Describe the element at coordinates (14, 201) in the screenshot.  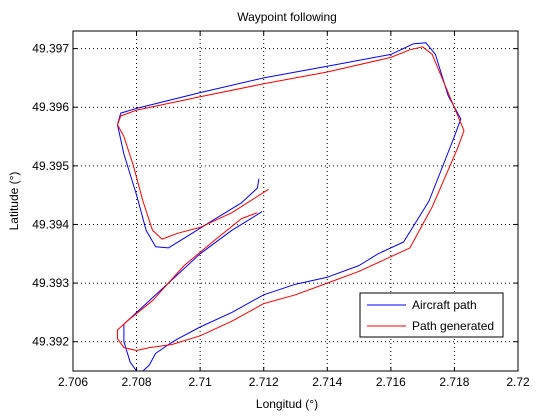
I see `y-axis-label: Latitude (°)` at that location.